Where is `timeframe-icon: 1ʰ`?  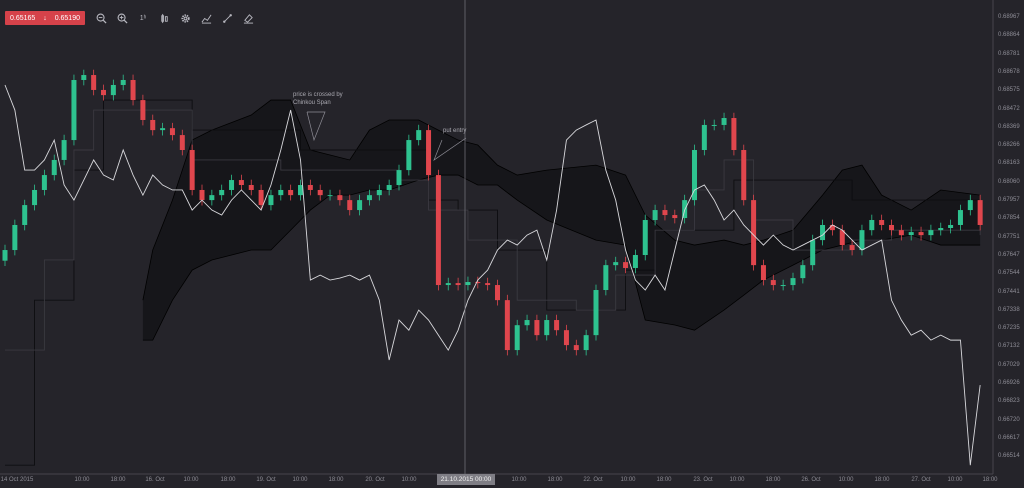 timeframe-icon: 1ʰ is located at coordinates (143, 18).